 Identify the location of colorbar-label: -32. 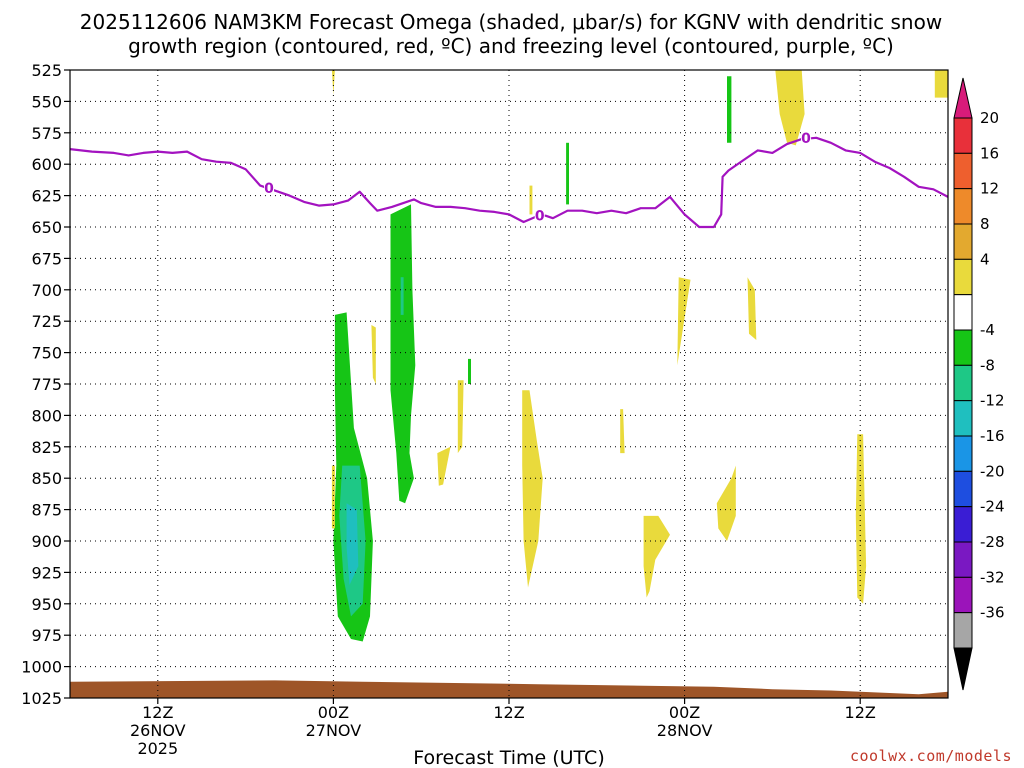
(992, 577).